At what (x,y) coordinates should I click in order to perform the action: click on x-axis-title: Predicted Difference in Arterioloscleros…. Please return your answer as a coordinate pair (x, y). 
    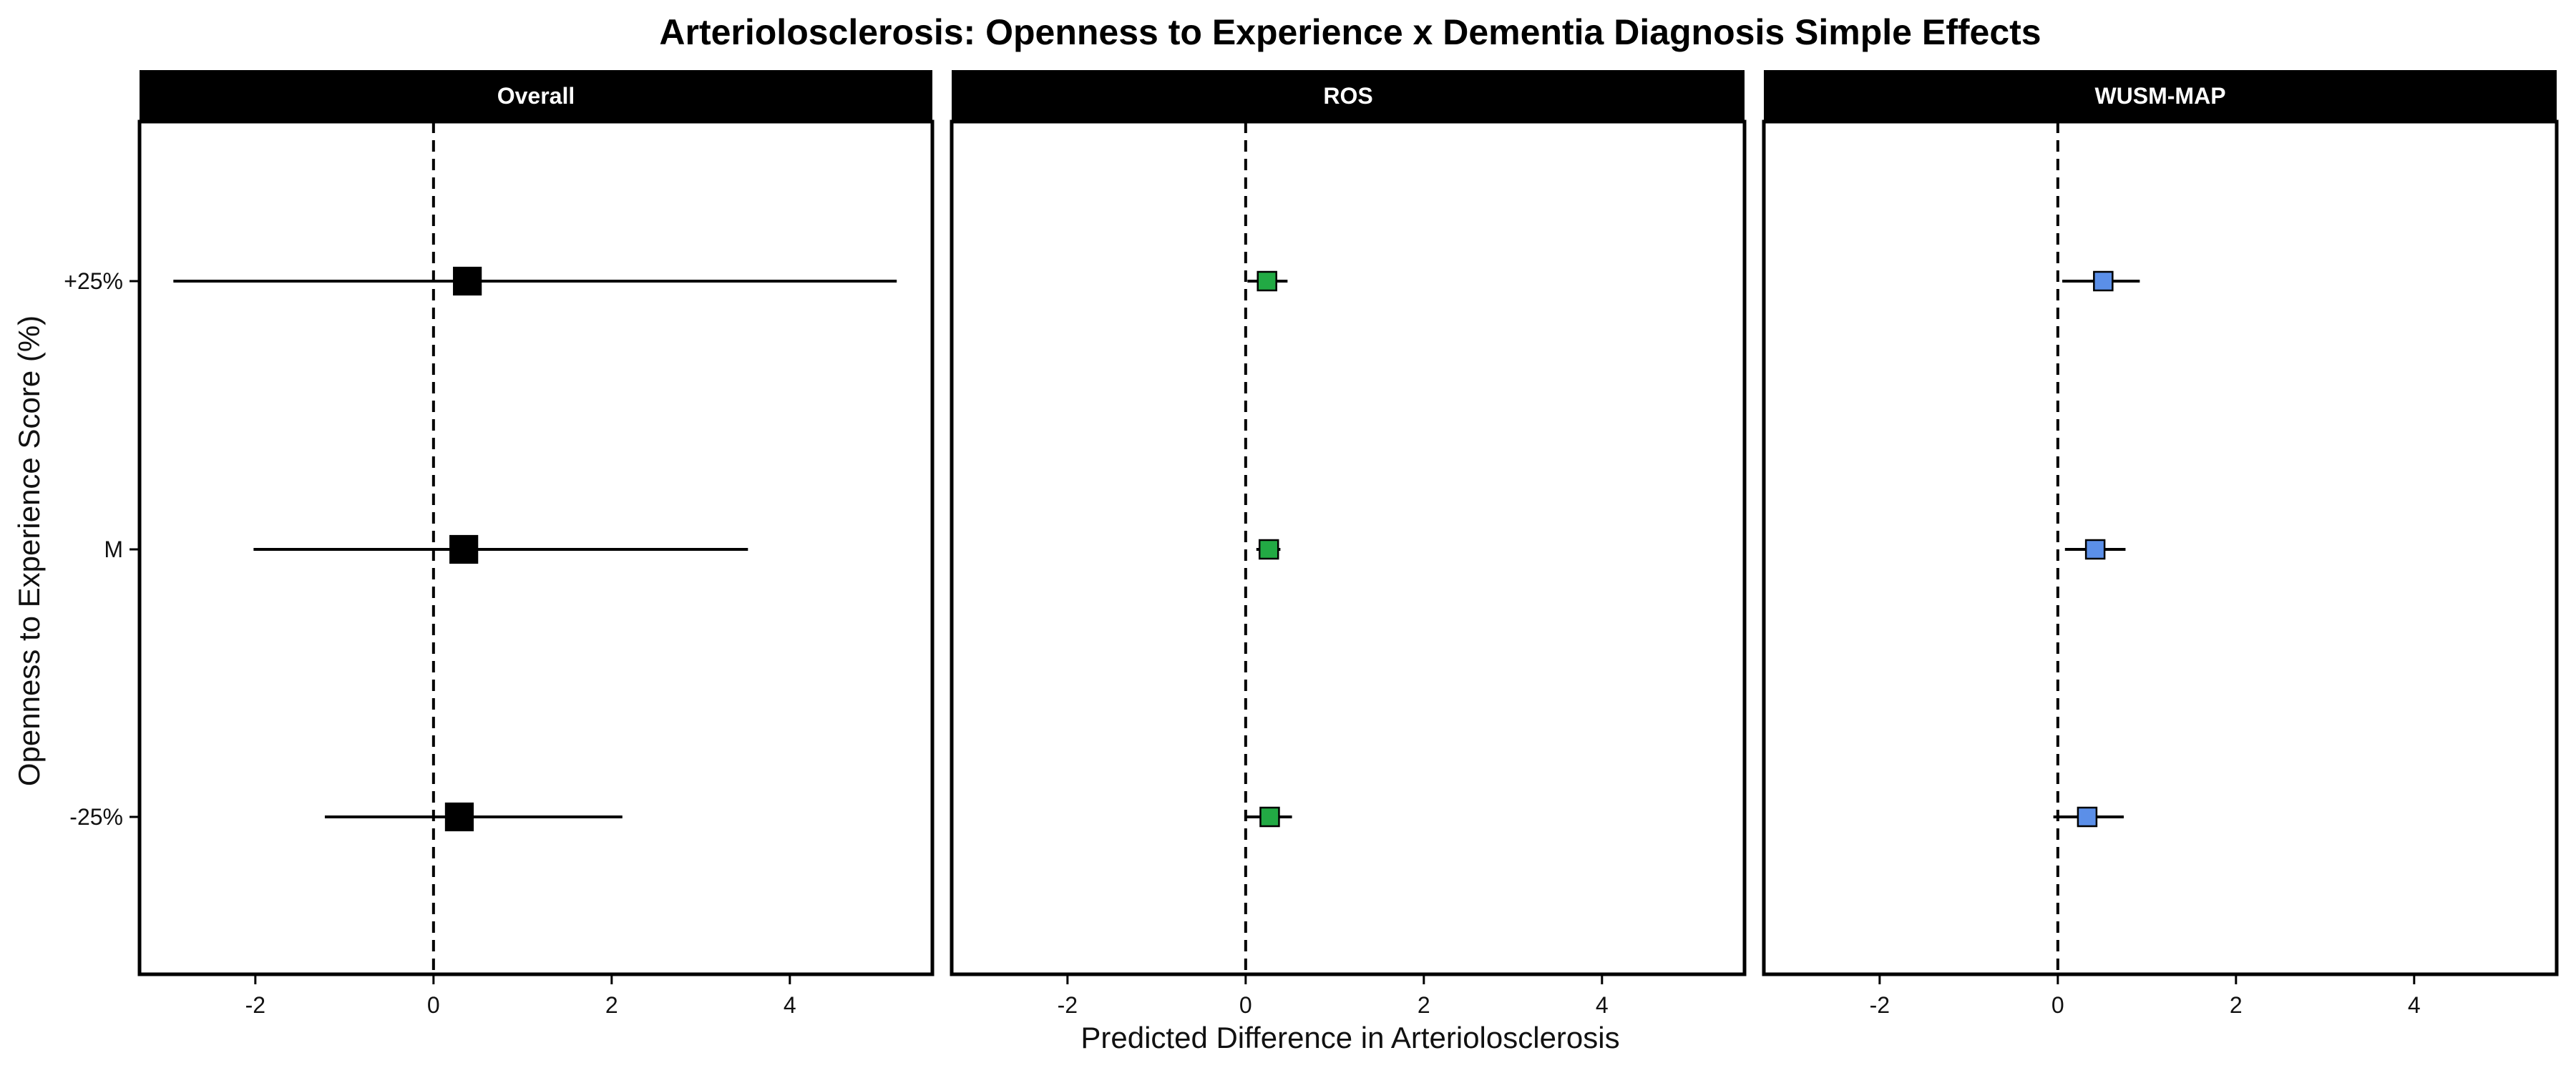
    Looking at the image, I should click on (1349, 1037).